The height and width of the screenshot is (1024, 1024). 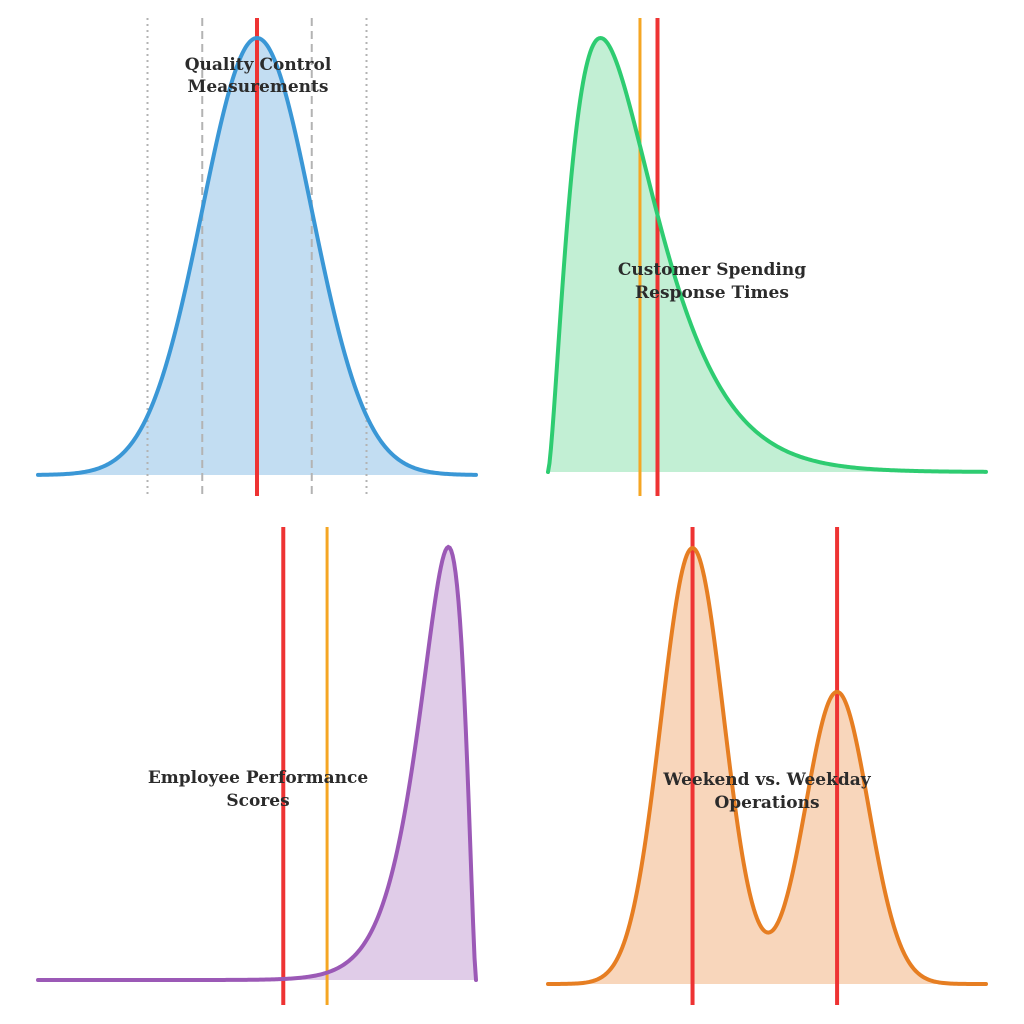 What do you see at coordinates (766, 803) in the screenshot?
I see `panel-title-line2: Operations` at bounding box center [766, 803].